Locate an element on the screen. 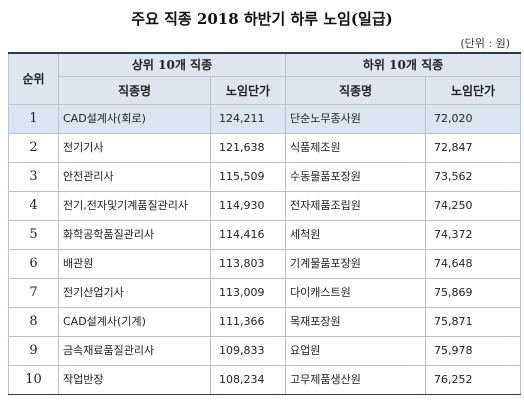 The image size is (524, 400). rank-cell: 10 is located at coordinates (33, 379).